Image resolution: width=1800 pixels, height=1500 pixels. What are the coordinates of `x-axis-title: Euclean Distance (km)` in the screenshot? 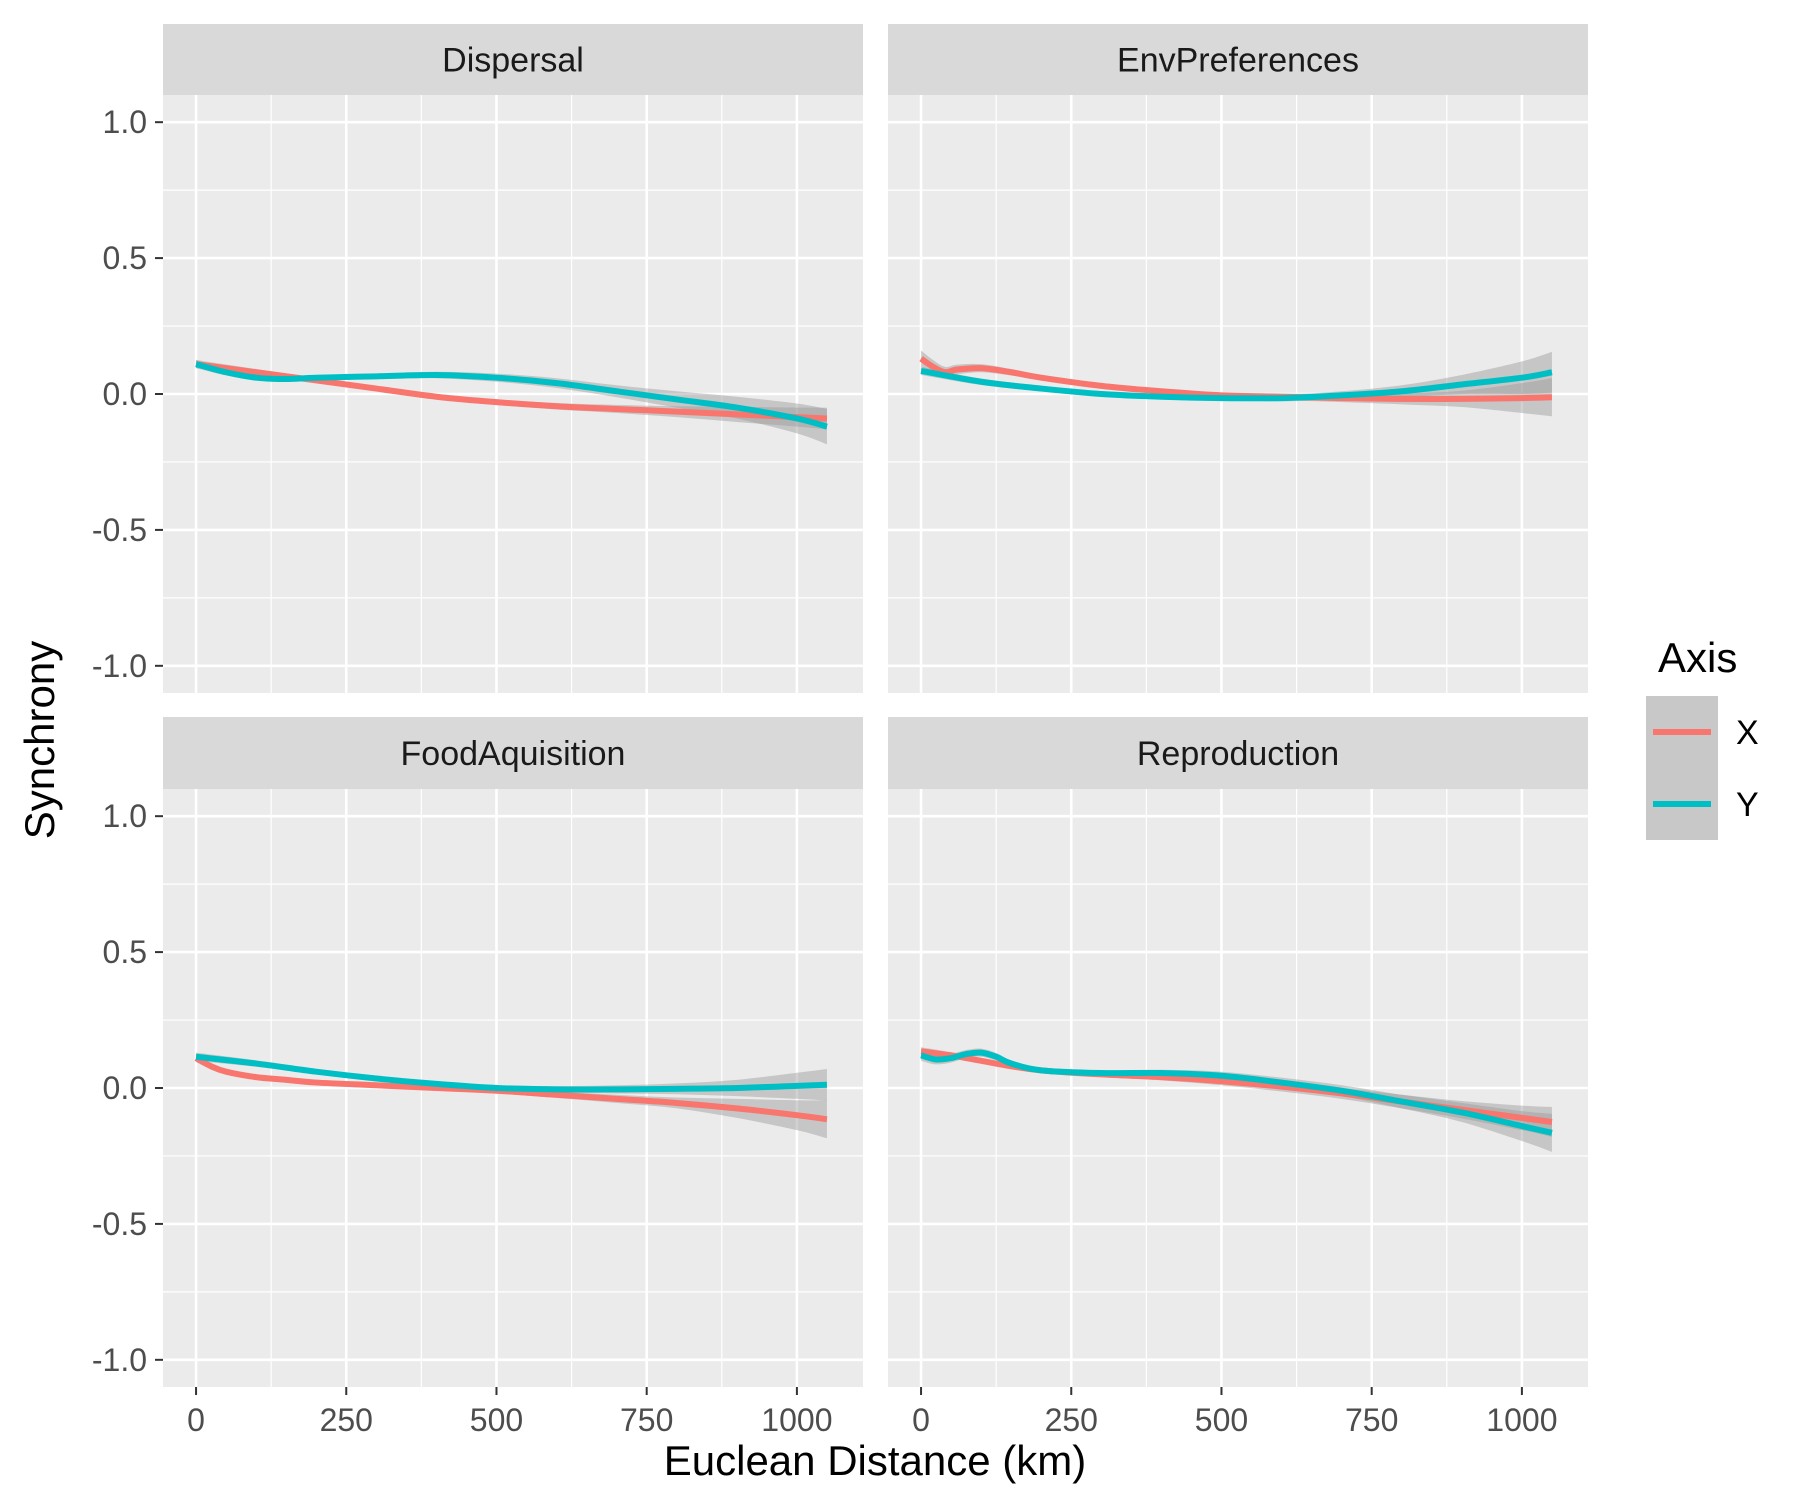 It's located at (875, 1460).